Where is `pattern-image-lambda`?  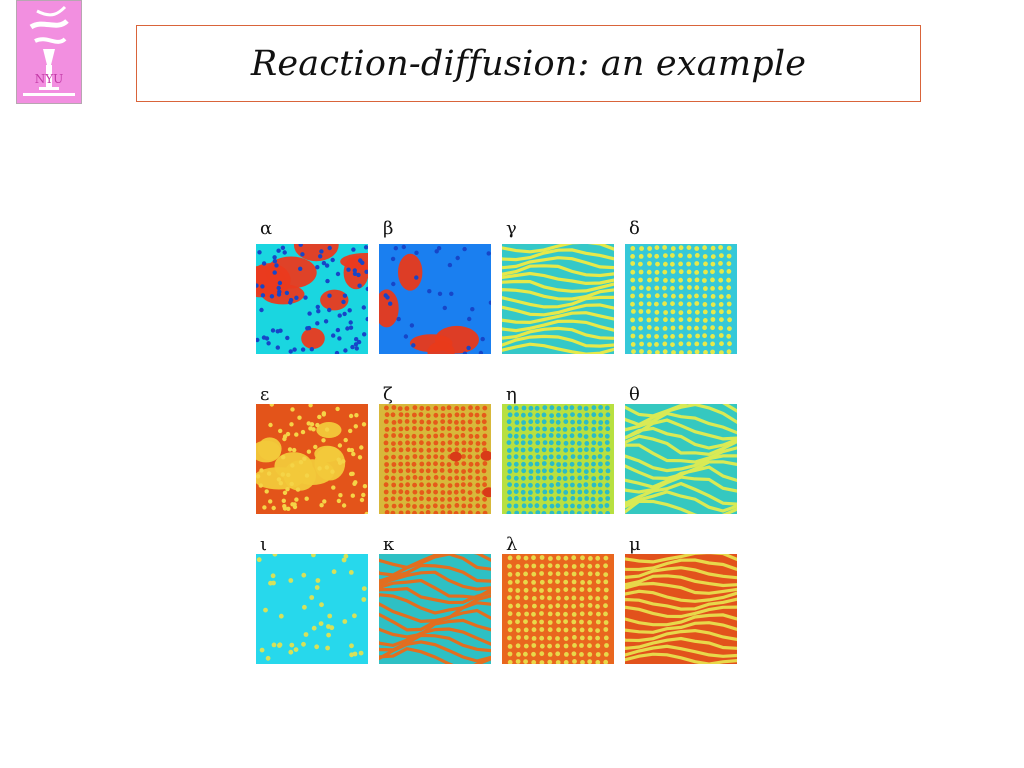
pattern-image-lambda is located at coordinates (558, 609).